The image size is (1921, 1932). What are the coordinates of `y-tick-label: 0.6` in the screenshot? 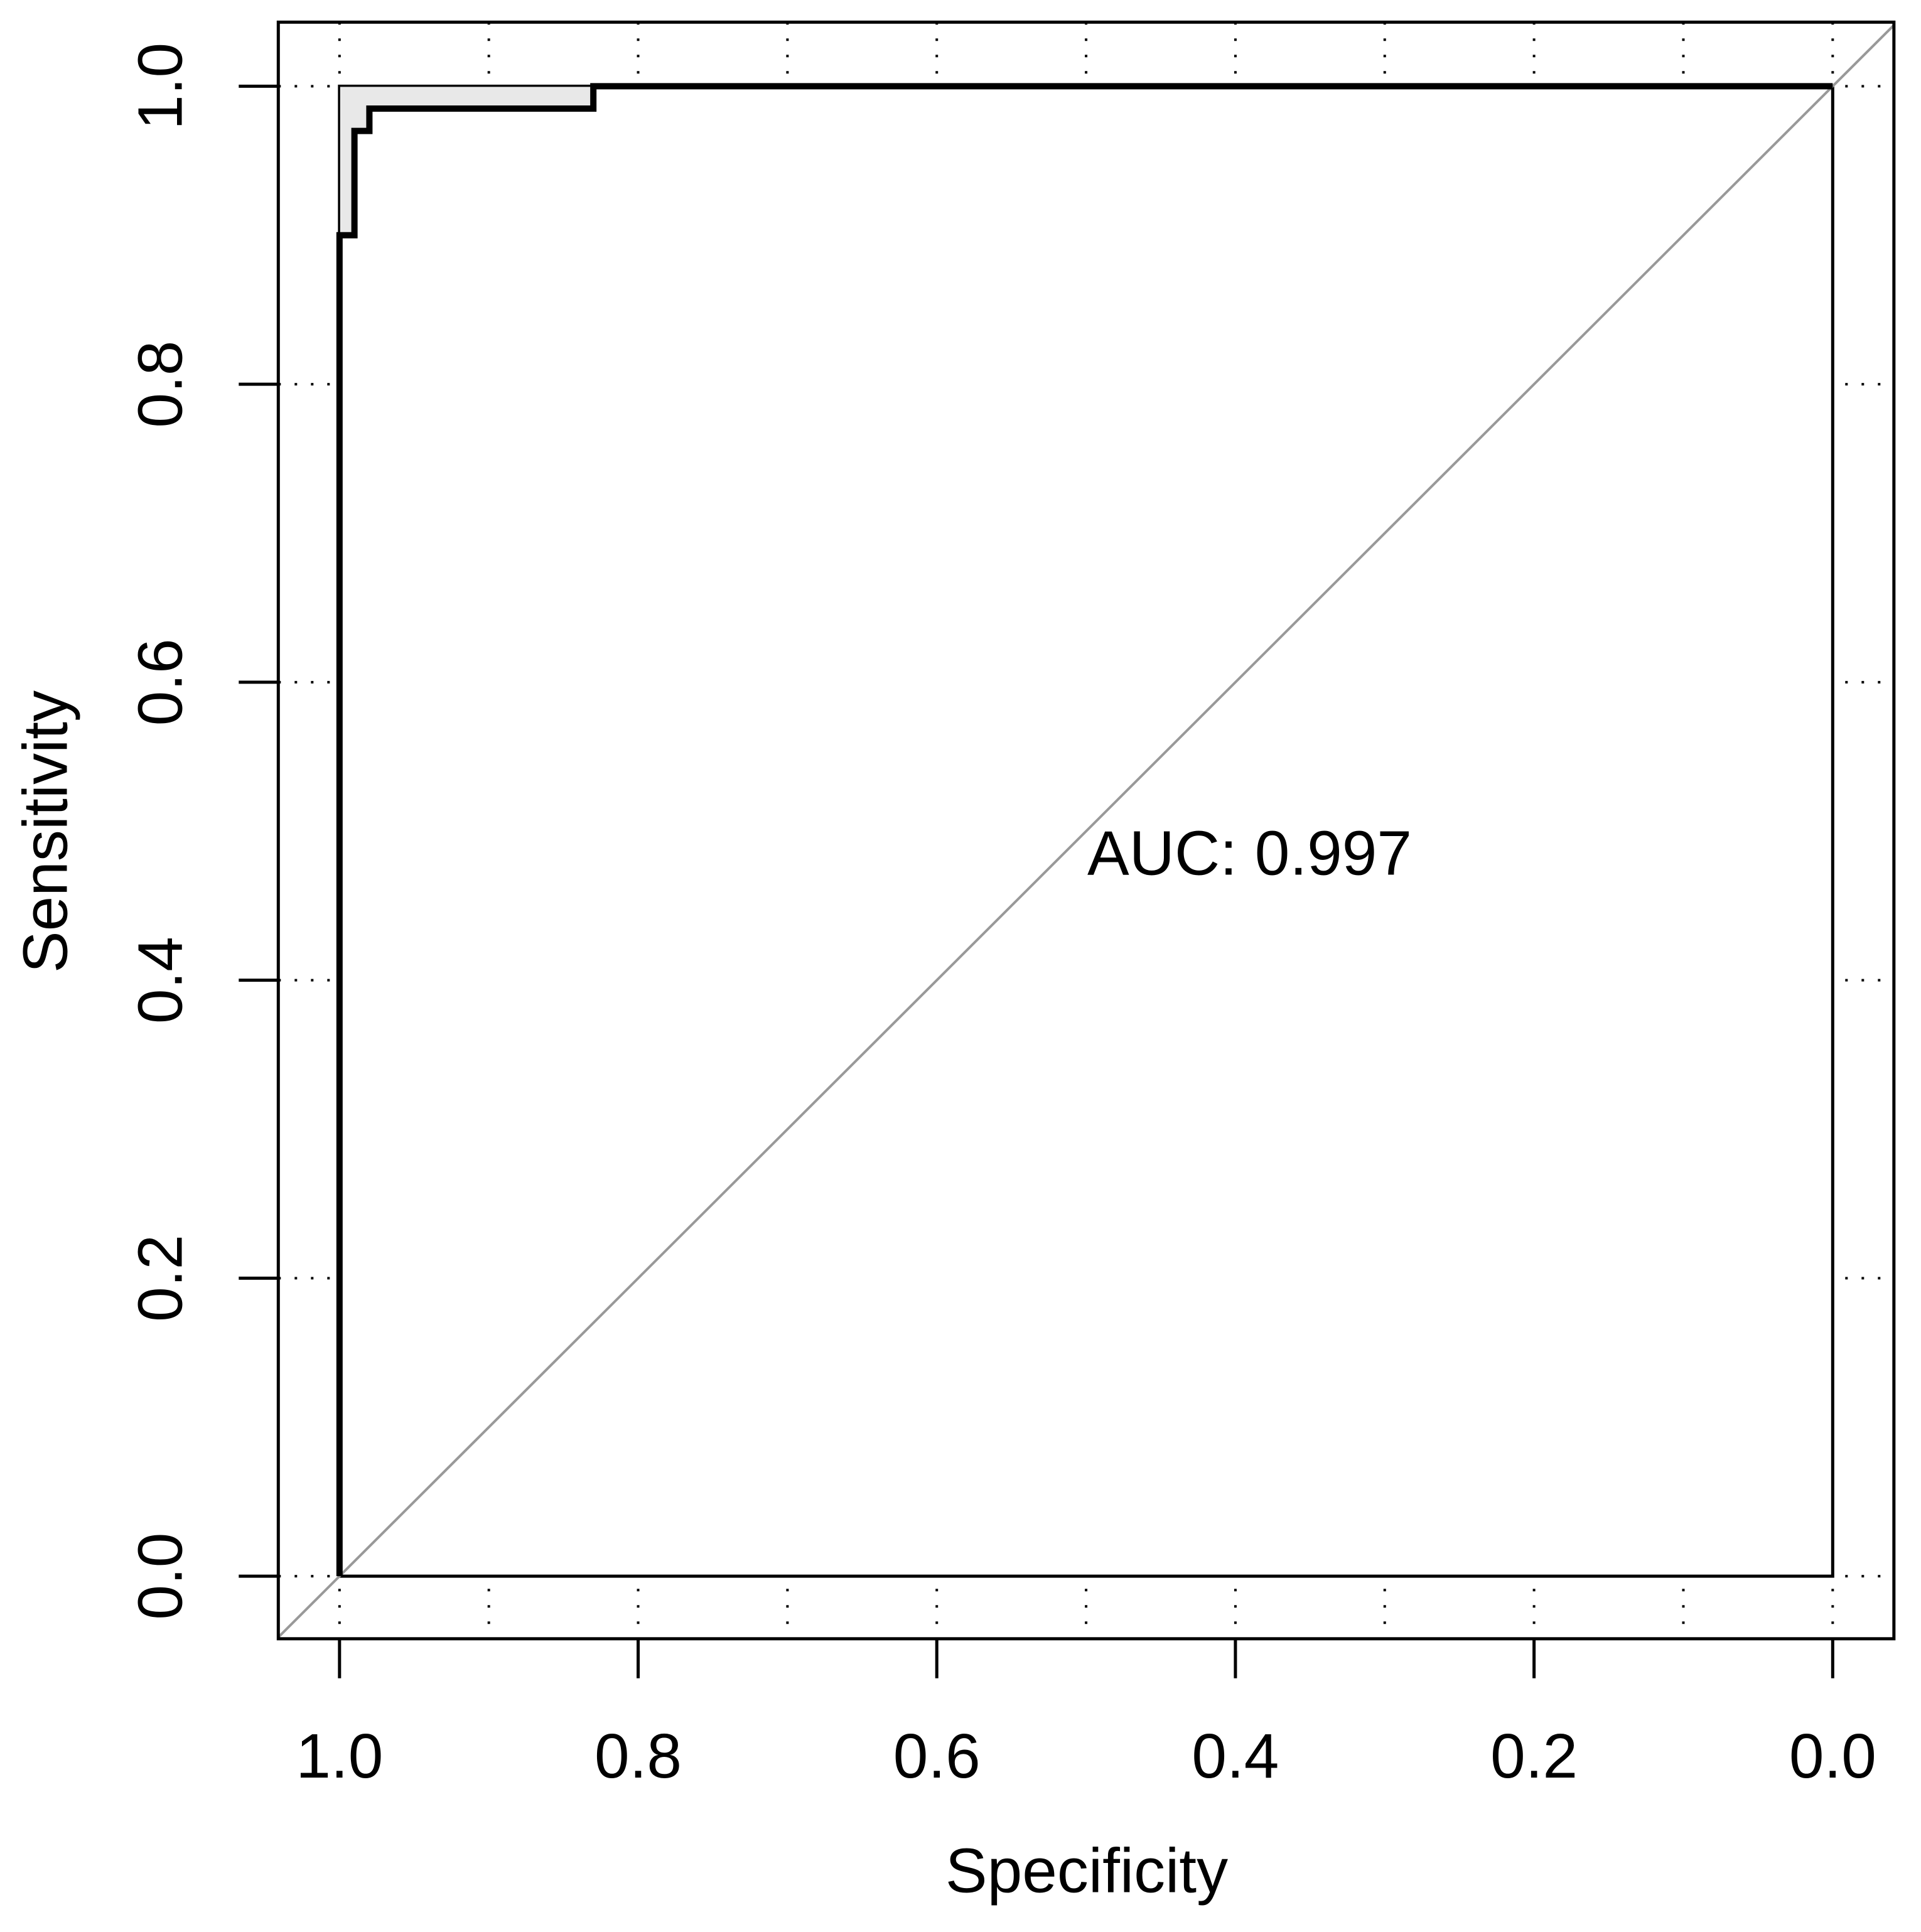 It's located at (161, 682).